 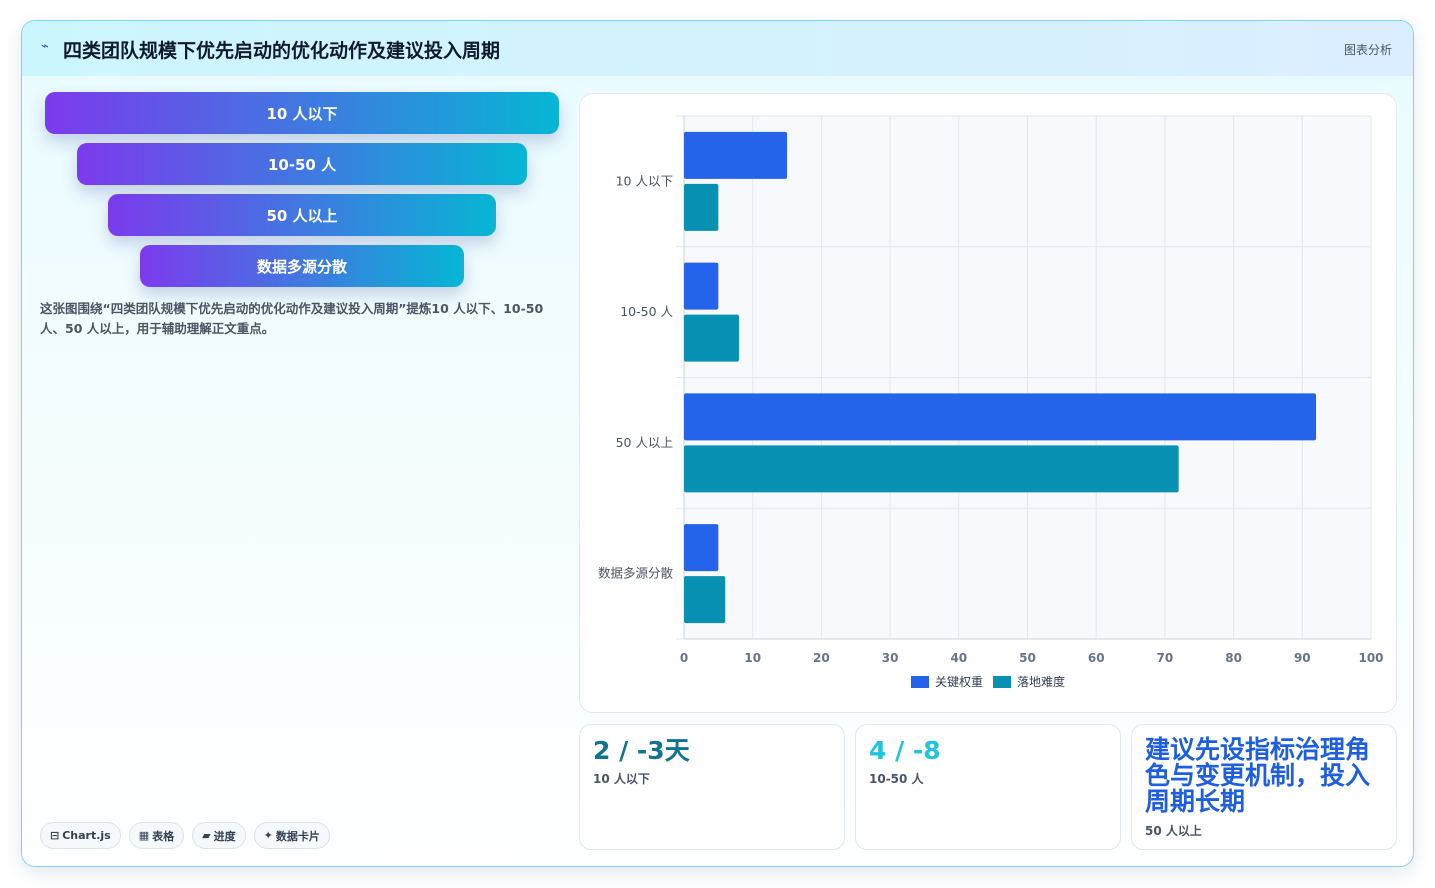 I want to click on x-tick-label: 60, so click(x=1096, y=658).